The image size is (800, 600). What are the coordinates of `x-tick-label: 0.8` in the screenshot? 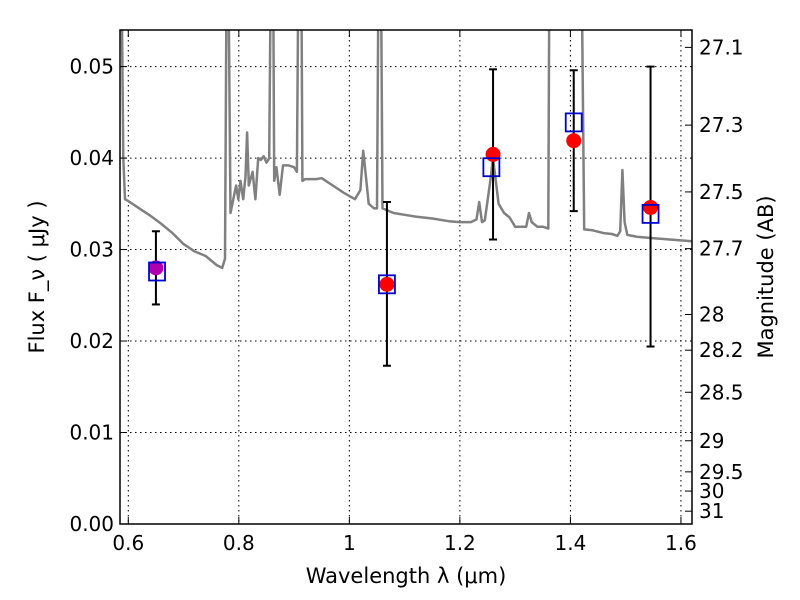 It's located at (239, 543).